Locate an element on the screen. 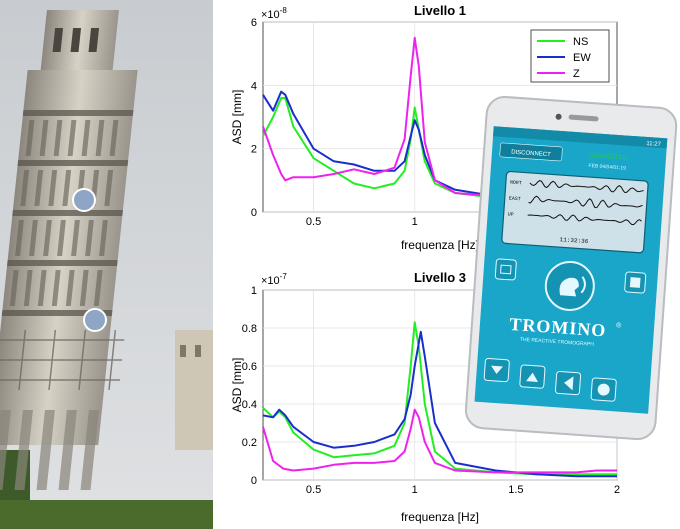  chart-2-xlabel: frequenza [Hz] is located at coordinates (440, 517).